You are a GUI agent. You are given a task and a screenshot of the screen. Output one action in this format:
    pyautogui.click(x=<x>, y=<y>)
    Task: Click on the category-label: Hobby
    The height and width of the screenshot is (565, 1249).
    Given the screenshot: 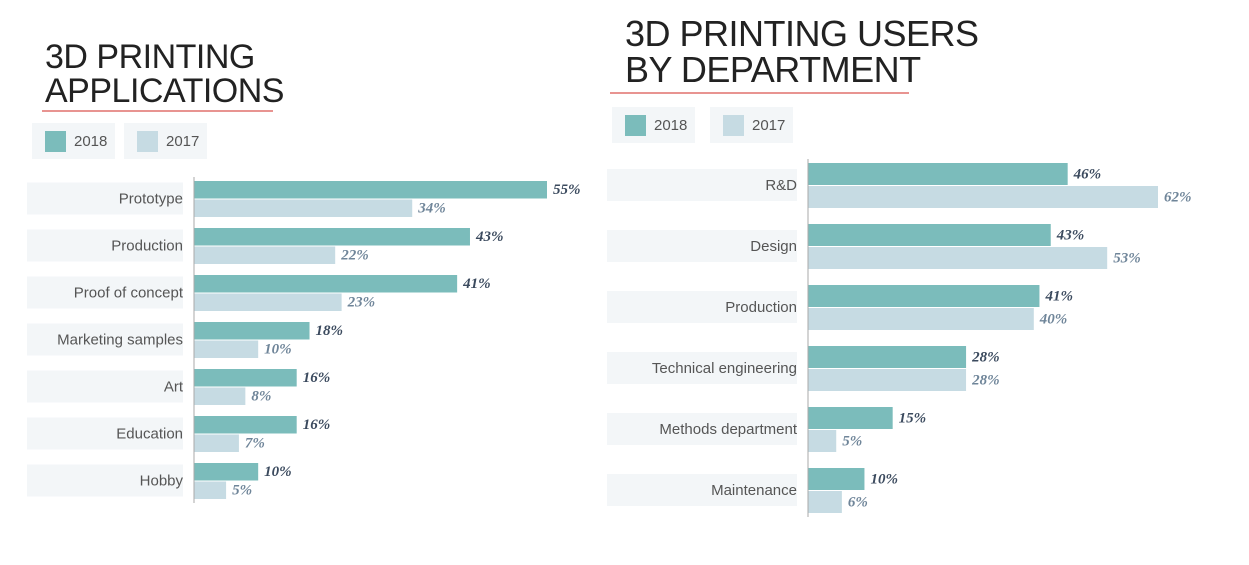 What is the action you would take?
    pyautogui.click(x=162, y=480)
    